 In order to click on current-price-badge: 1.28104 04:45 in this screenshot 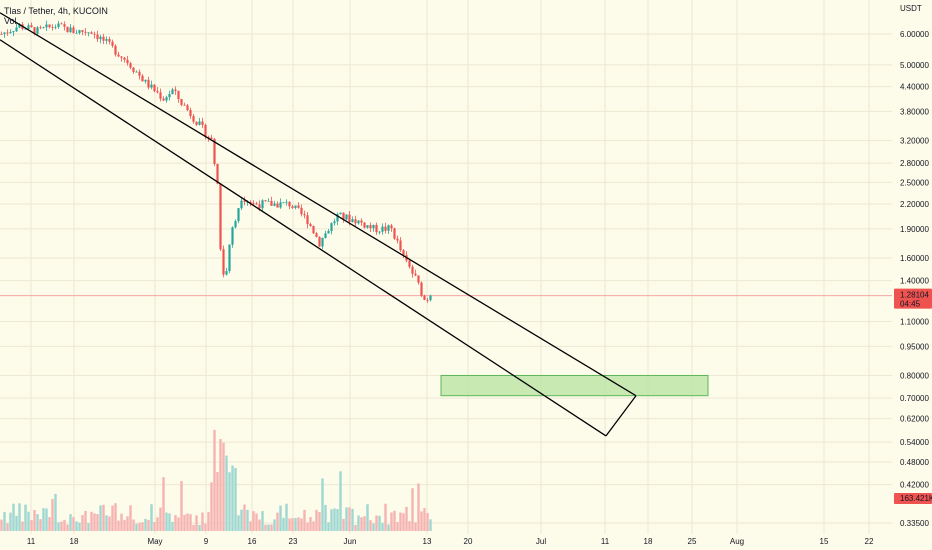, I will do `click(913, 298)`.